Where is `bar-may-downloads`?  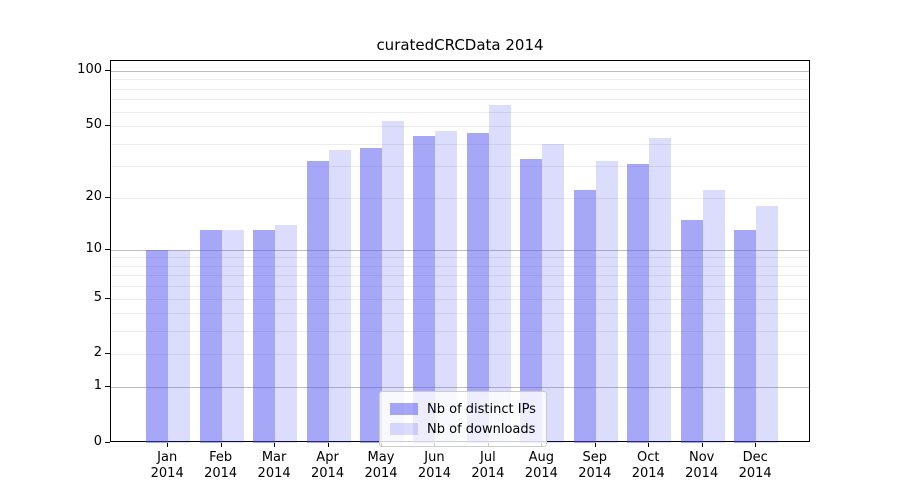
bar-may-downloads is located at coordinates (393, 282).